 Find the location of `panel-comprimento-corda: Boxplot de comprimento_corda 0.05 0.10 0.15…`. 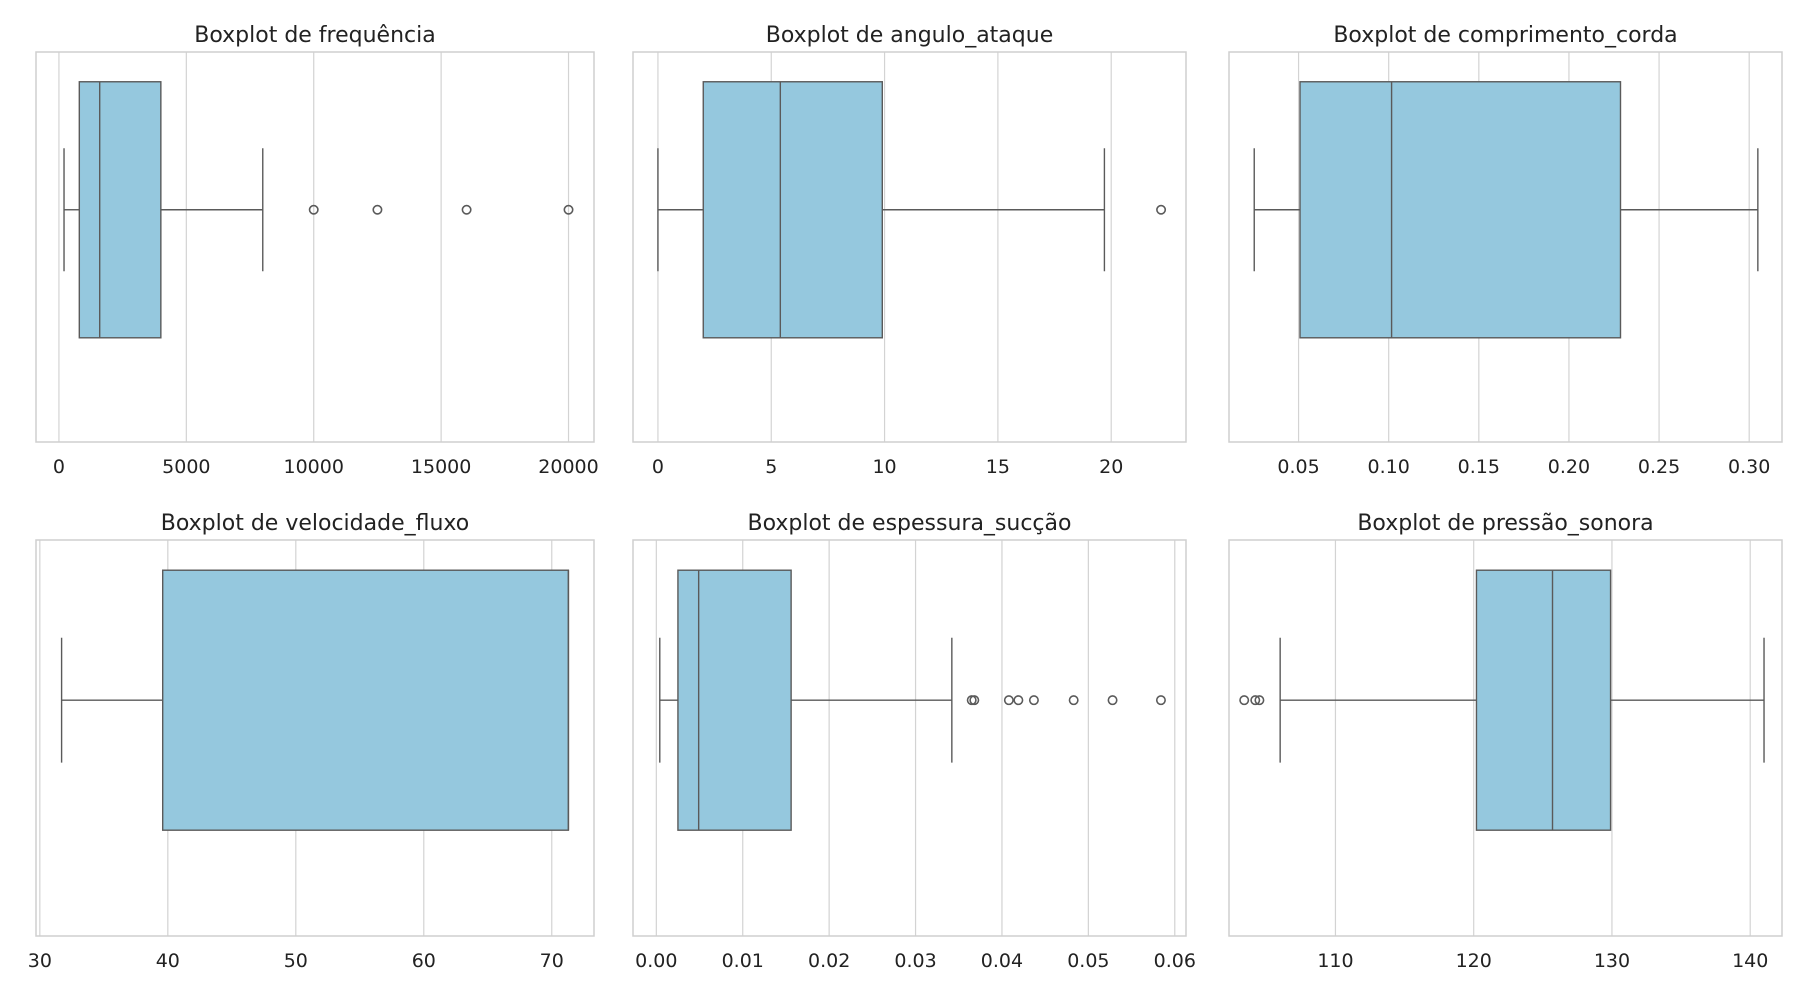

panel-comprimento-corda: Boxplot de comprimento_corda 0.05 0.10 0.15… is located at coordinates (1505, 258).